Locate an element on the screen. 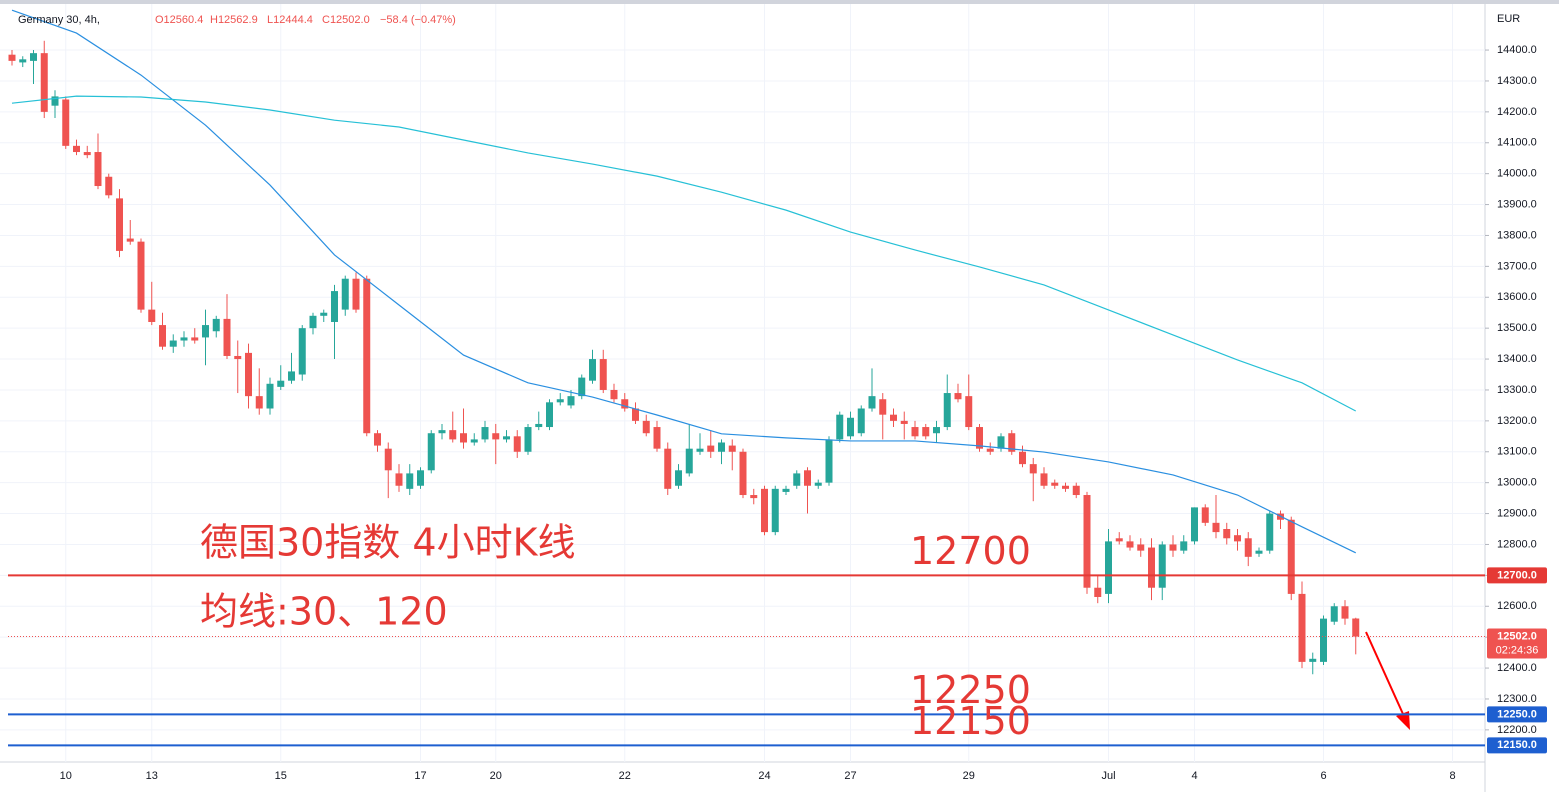 Image resolution: width=1559 pixels, height=792 pixels. price-label: 12502.0 is located at coordinates (1517, 636).